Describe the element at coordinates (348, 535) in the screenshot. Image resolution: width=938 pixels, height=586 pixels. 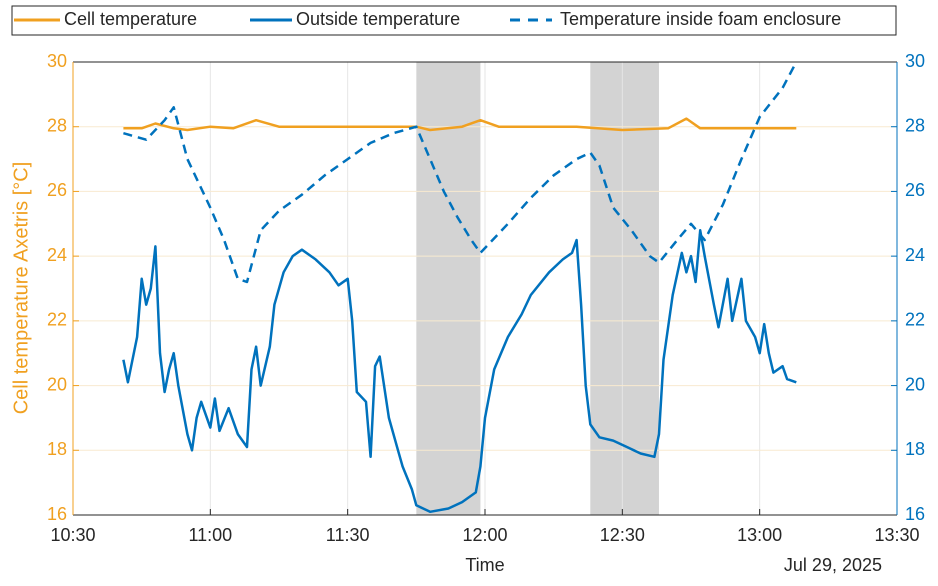
I see `x-tick-label: 11:30` at that location.